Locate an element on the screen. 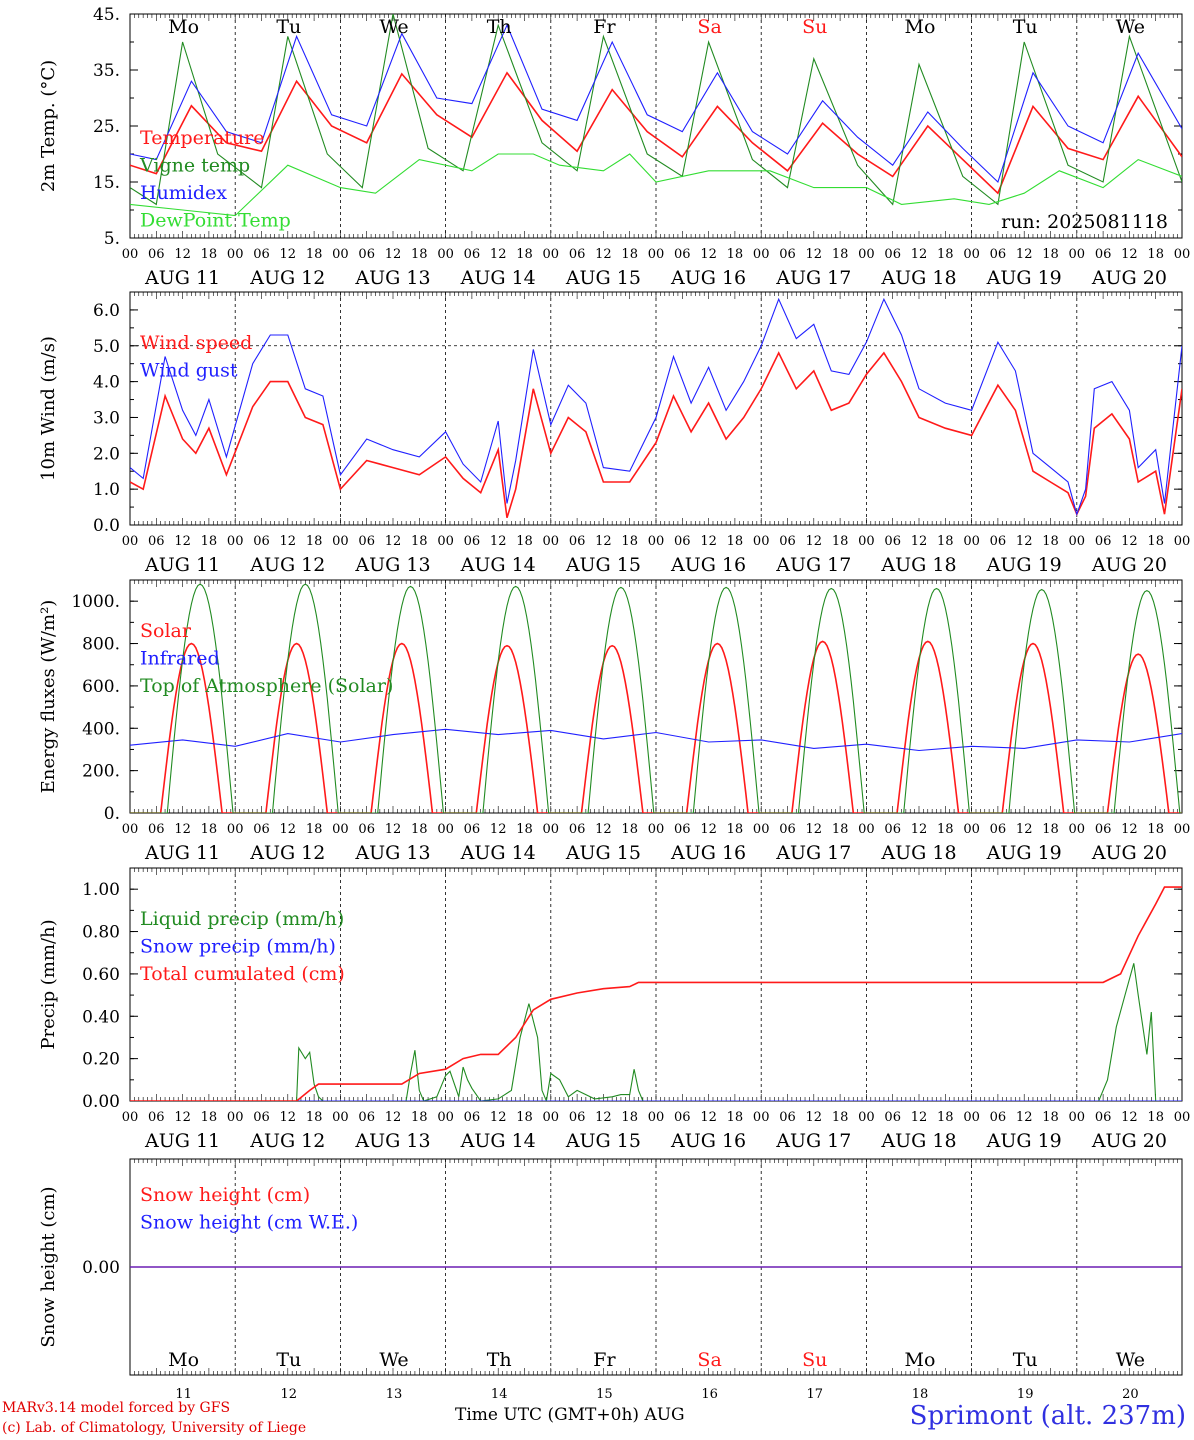 This screenshot has height=1440, width=1194. day-date-label: AUG 17 is located at coordinates (813, 1141).